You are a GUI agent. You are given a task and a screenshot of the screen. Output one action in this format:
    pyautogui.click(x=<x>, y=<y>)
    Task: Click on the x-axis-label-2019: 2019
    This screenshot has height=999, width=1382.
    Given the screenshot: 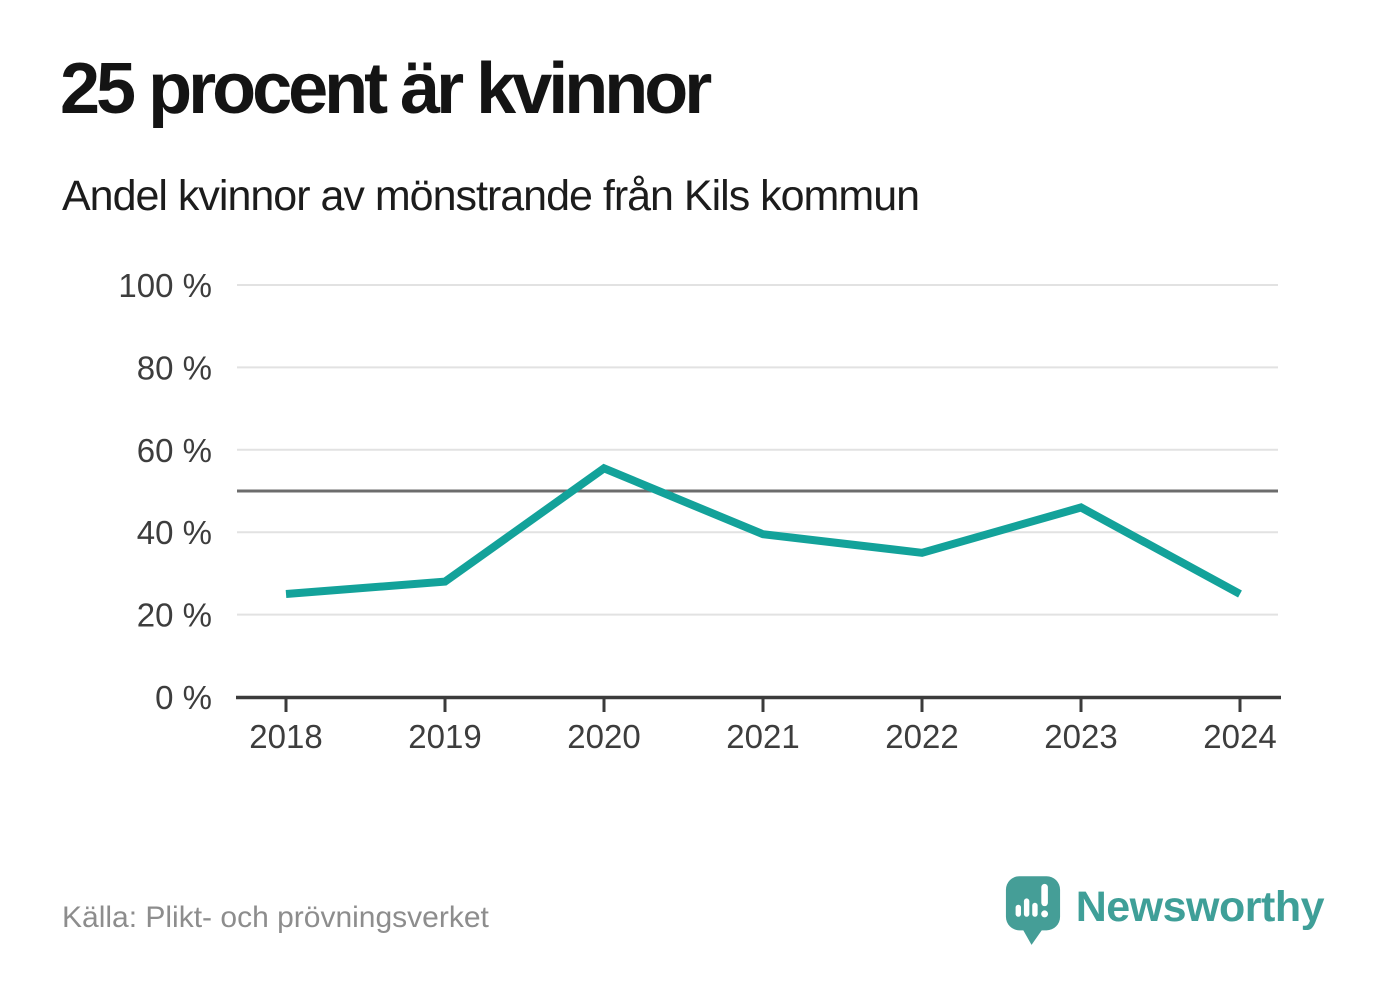 What is the action you would take?
    pyautogui.click(x=444, y=736)
    